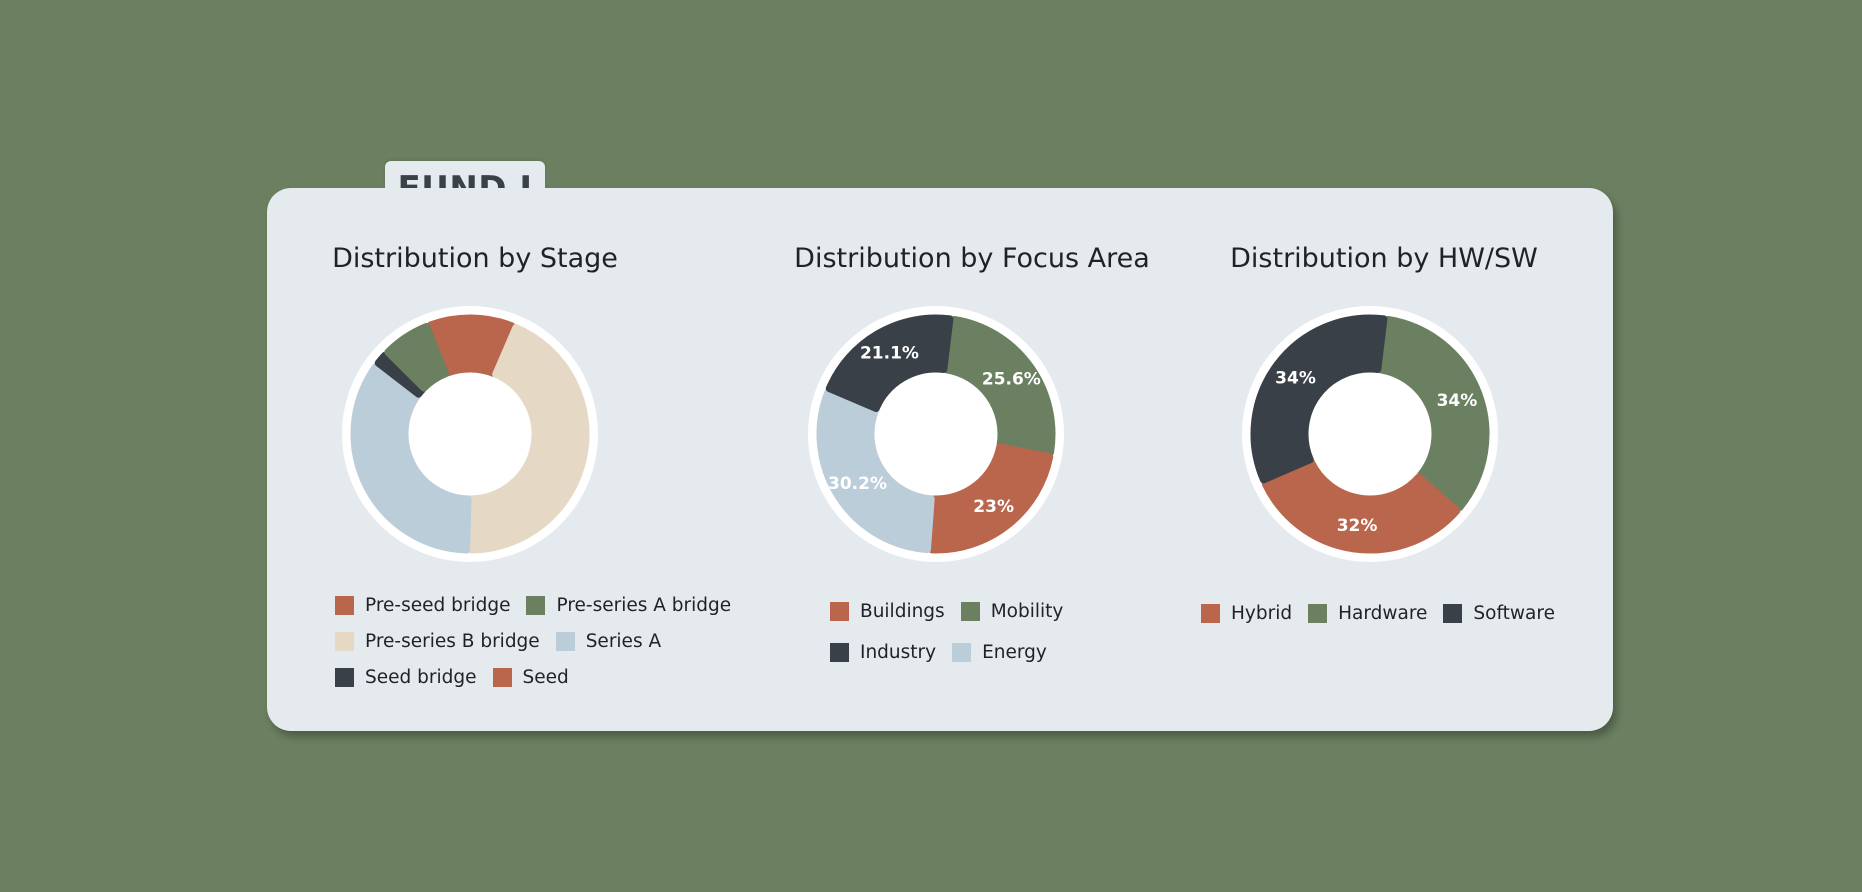  I want to click on donut-chart-stage, so click(470, 434).